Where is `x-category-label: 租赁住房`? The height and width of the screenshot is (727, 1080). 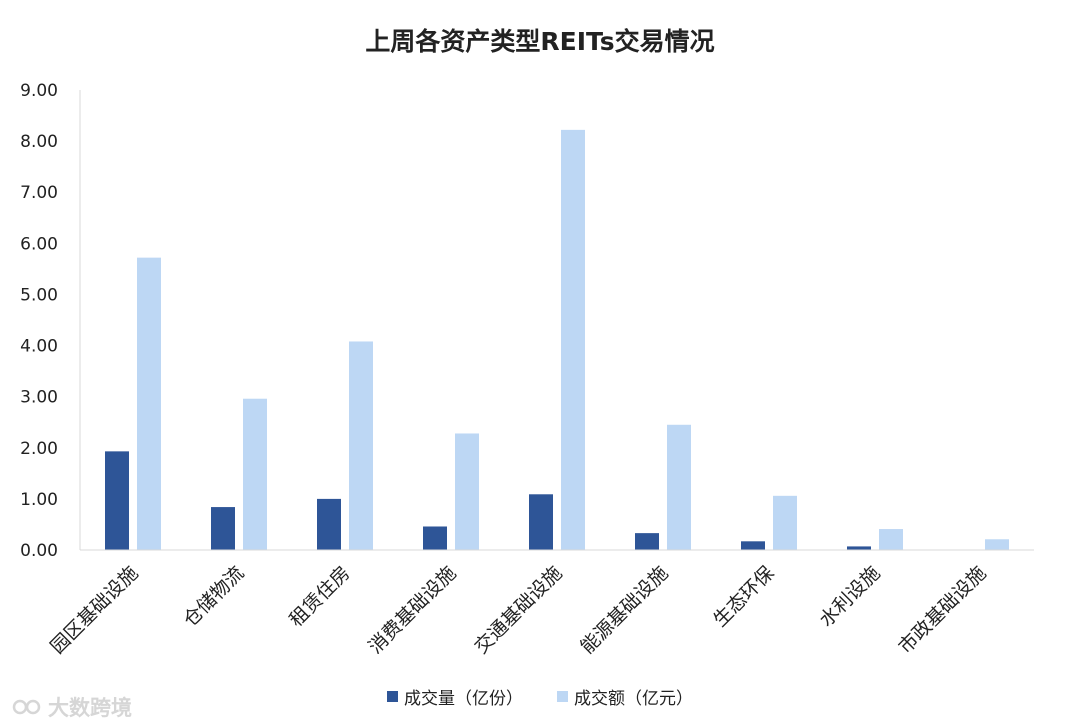 x-category-label: 租赁住房 is located at coordinates (319, 596).